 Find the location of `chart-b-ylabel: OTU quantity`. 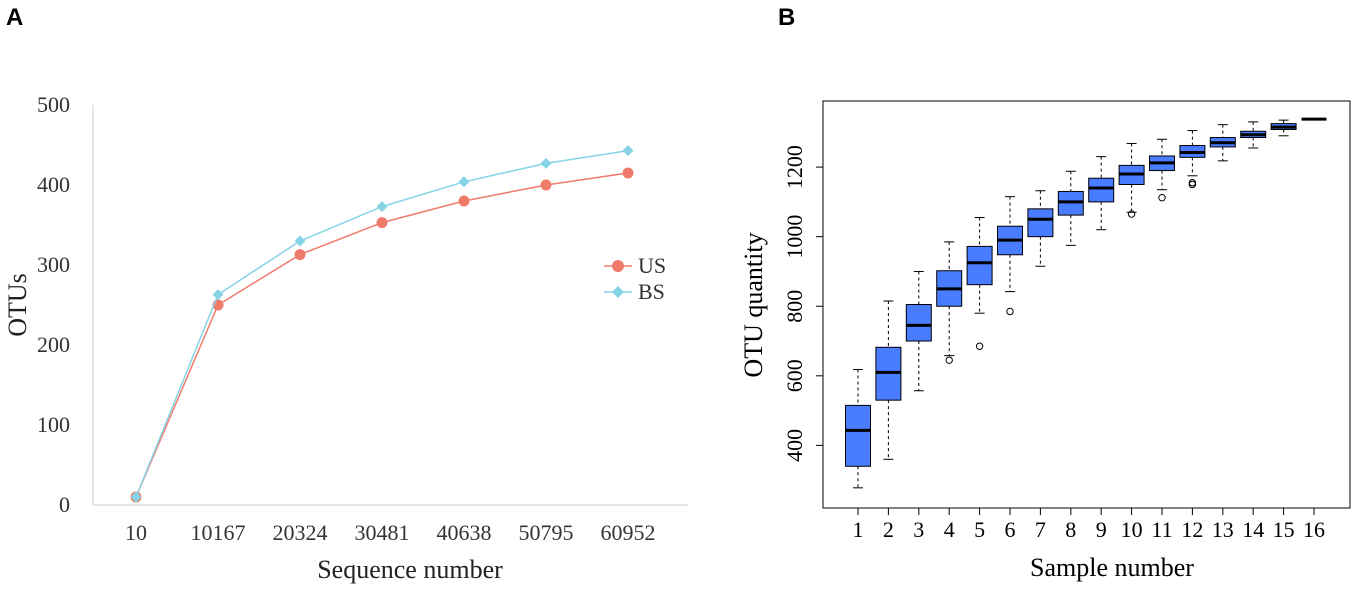

chart-b-ylabel: OTU quantity is located at coordinates (753, 304).